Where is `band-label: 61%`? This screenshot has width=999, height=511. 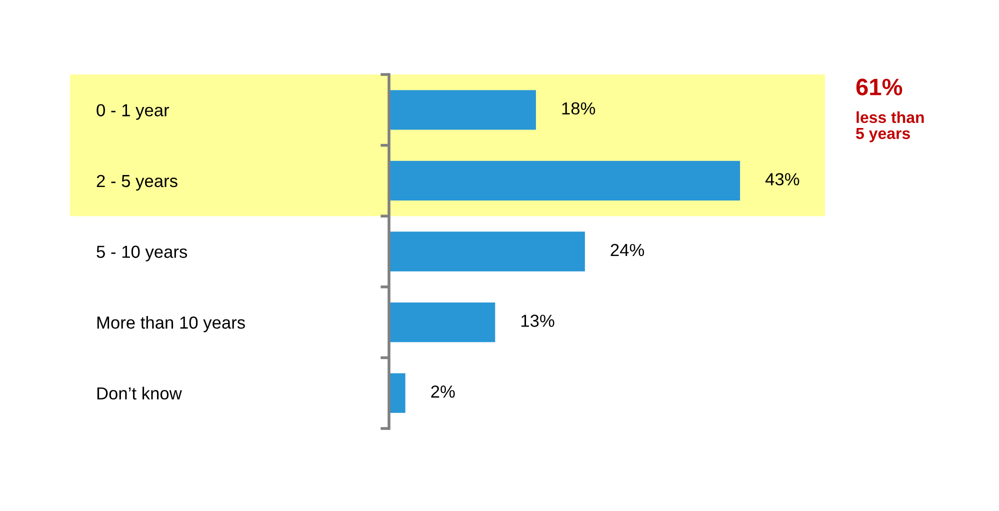 band-label: 61% is located at coordinates (879, 87).